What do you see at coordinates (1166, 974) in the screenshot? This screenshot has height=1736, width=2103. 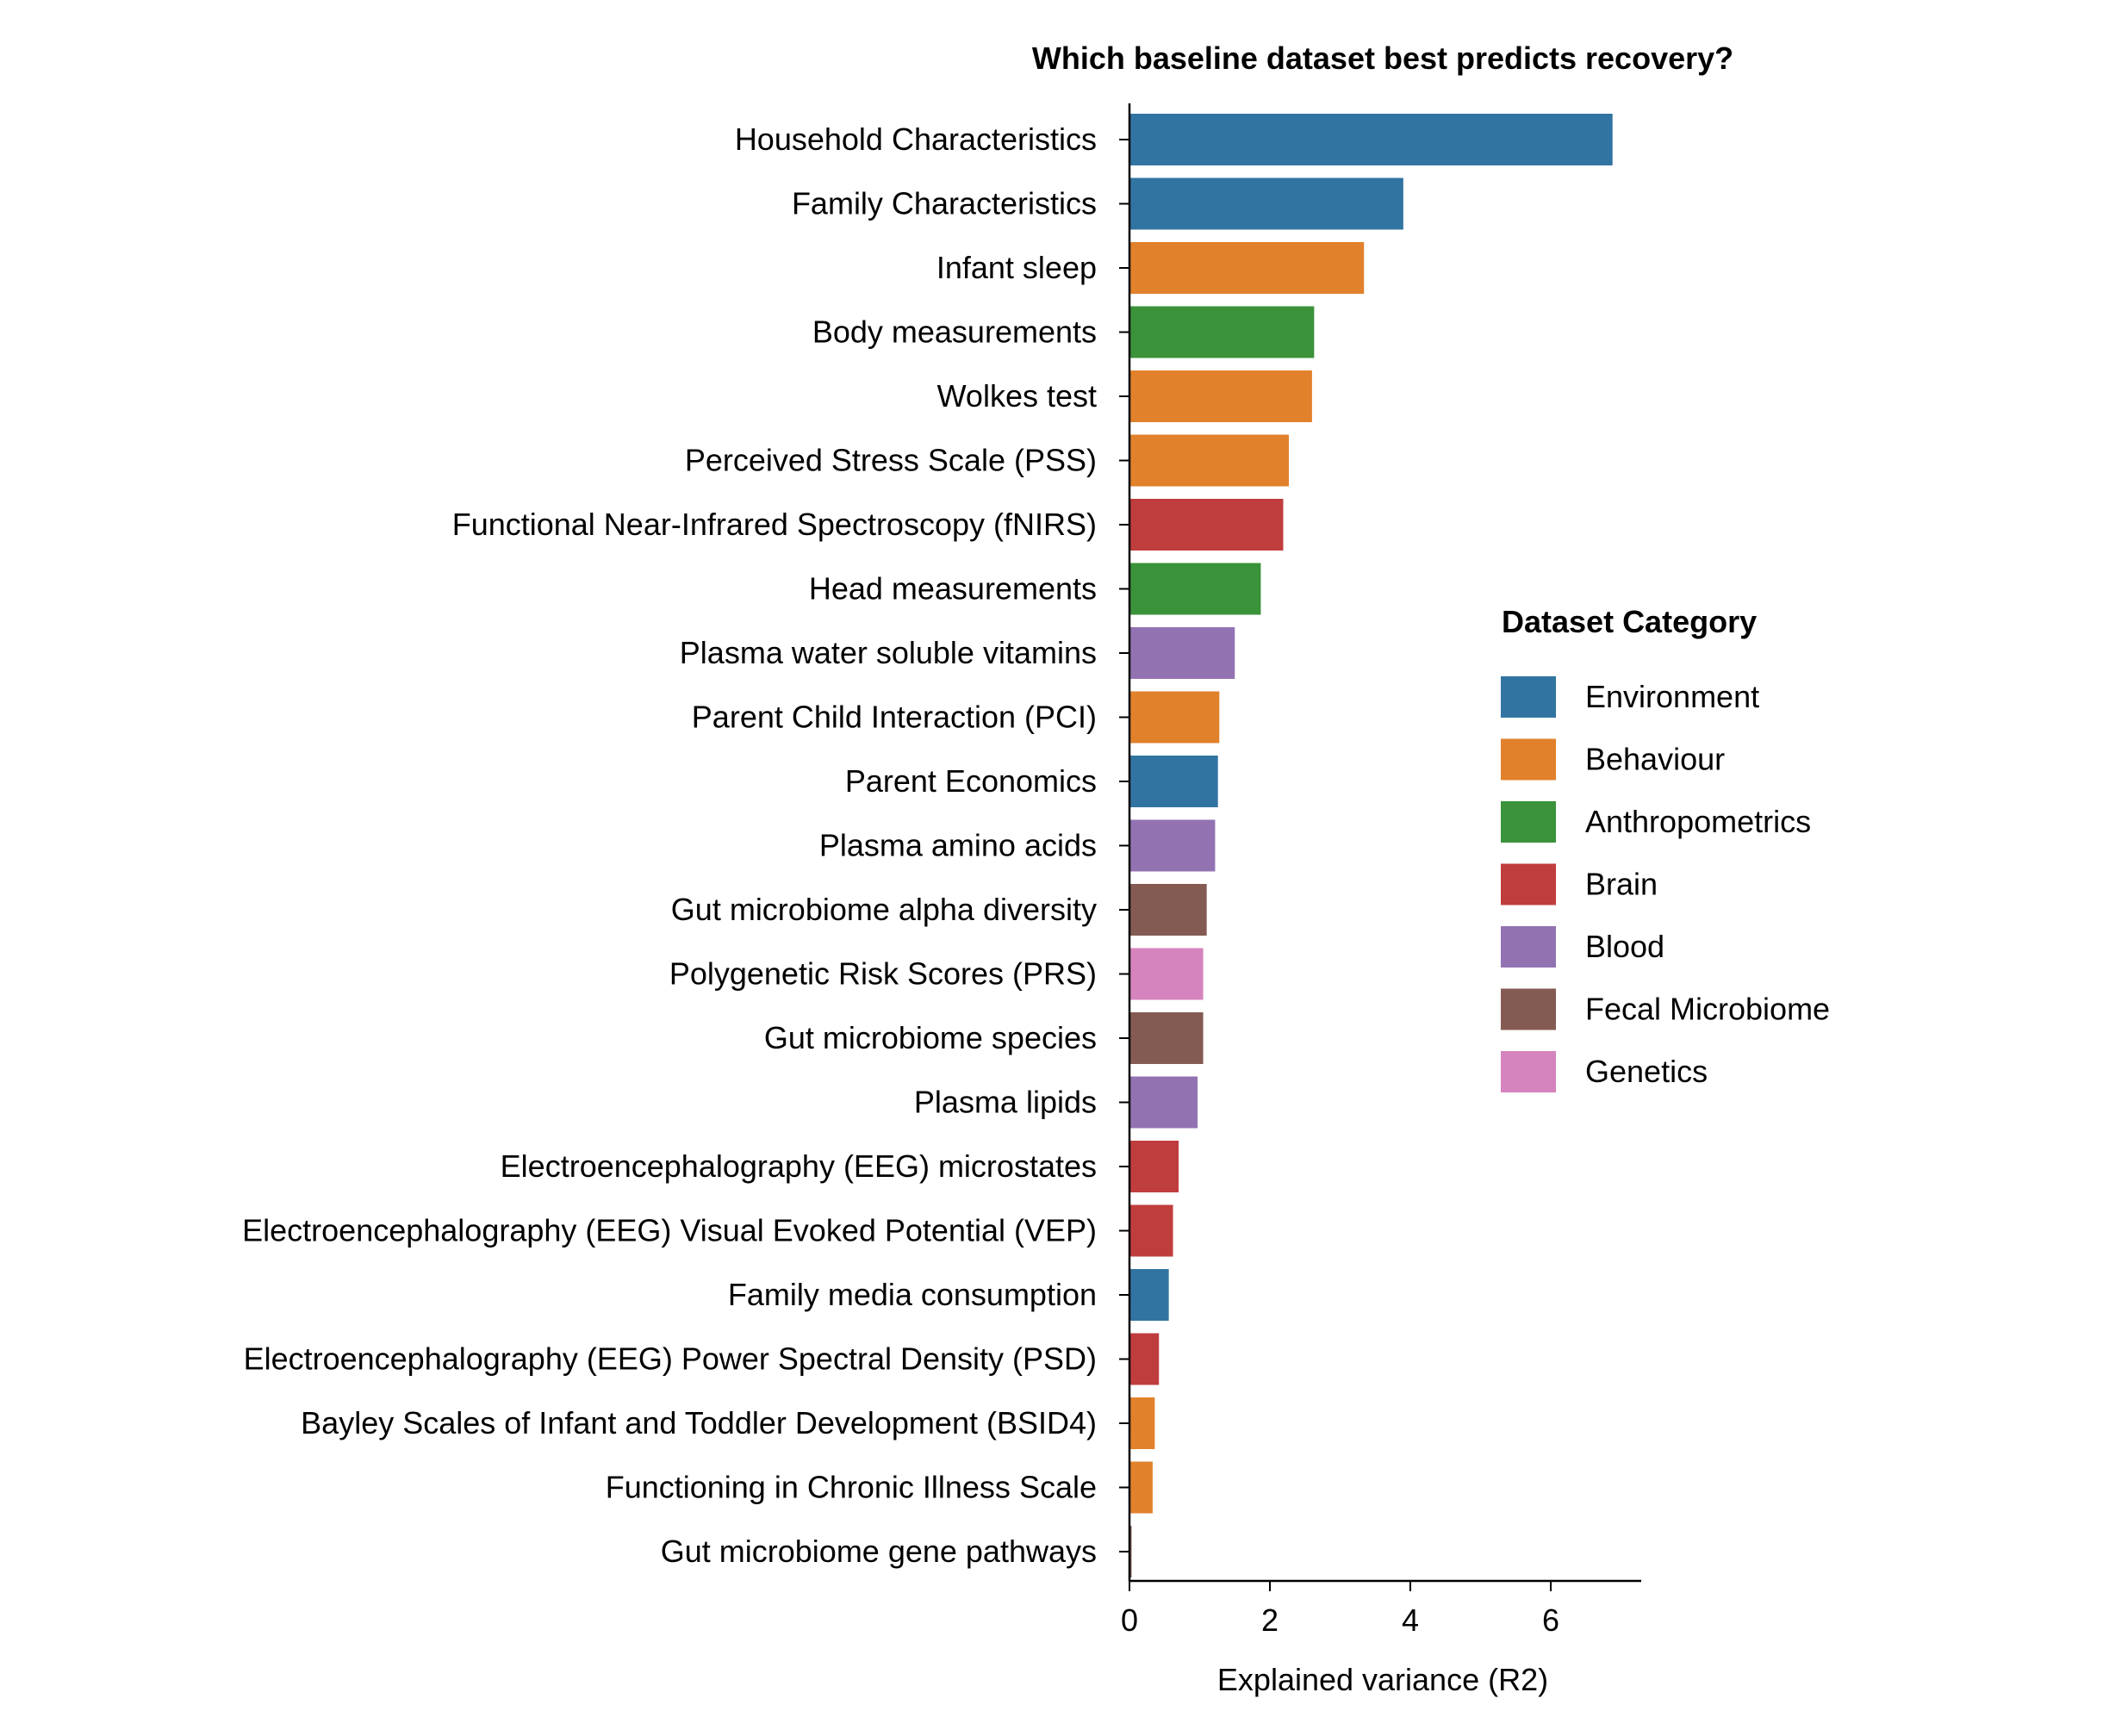 I see `bar-polygenetic-risk-scores-prs` at bounding box center [1166, 974].